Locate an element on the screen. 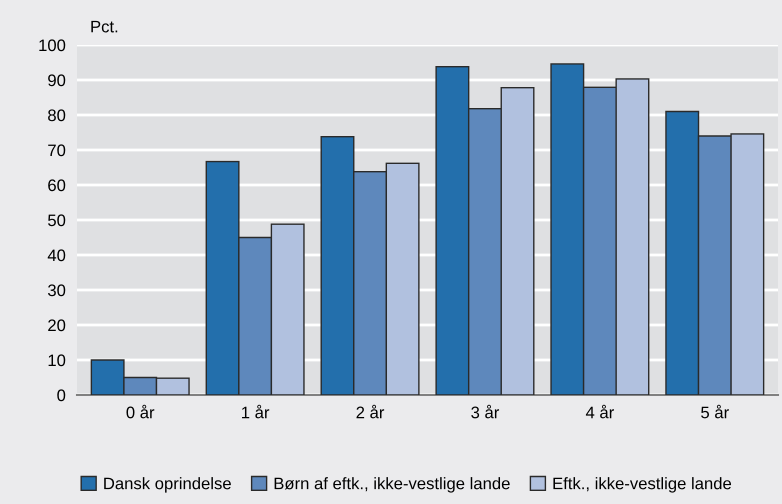 Image resolution: width=782 pixels, height=504 pixels. legend-label: Børn af eftk., ikke-vestlige lande is located at coordinates (392, 485).